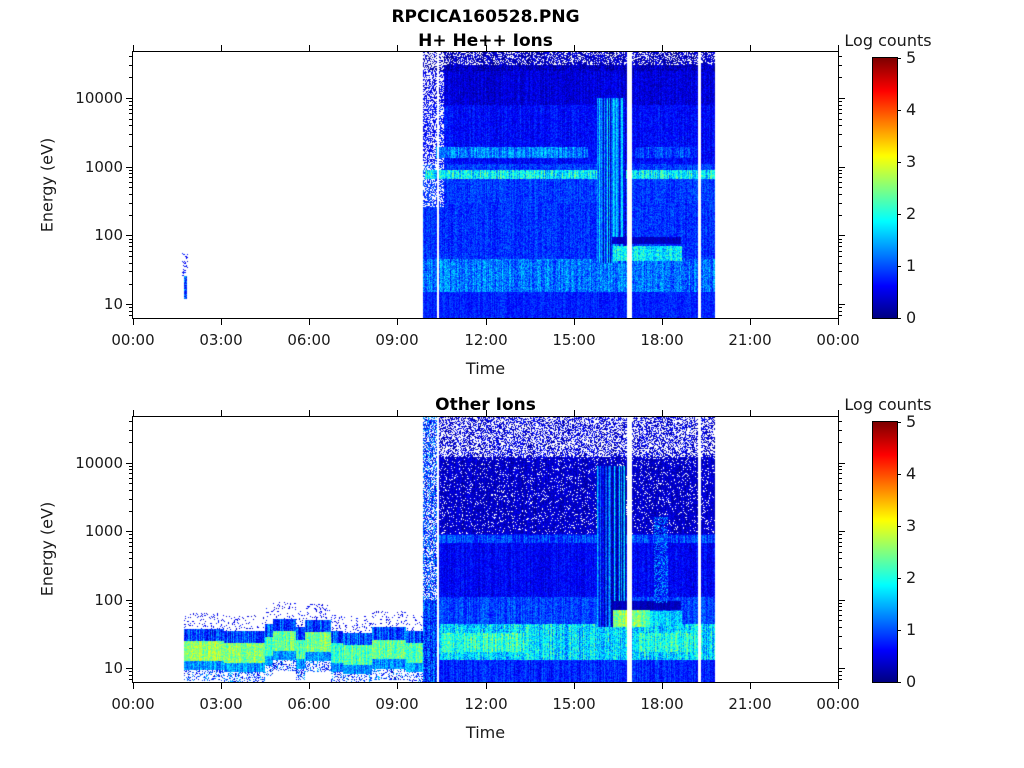 The height and width of the screenshot is (768, 1024). I want to click on figure-title: RPCICA160528.PNG, so click(485, 17).